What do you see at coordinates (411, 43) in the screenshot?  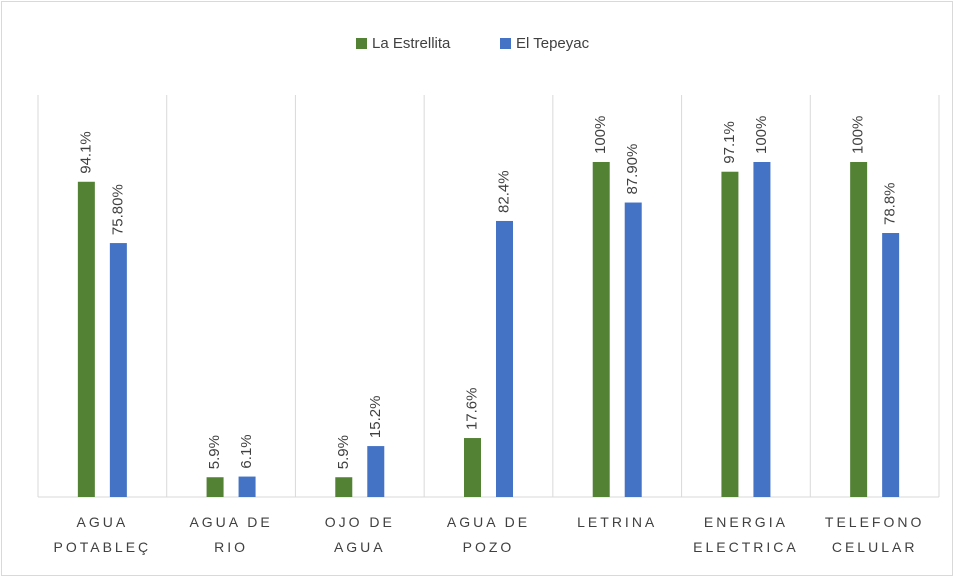 I see `legend-label: La Estrellita` at bounding box center [411, 43].